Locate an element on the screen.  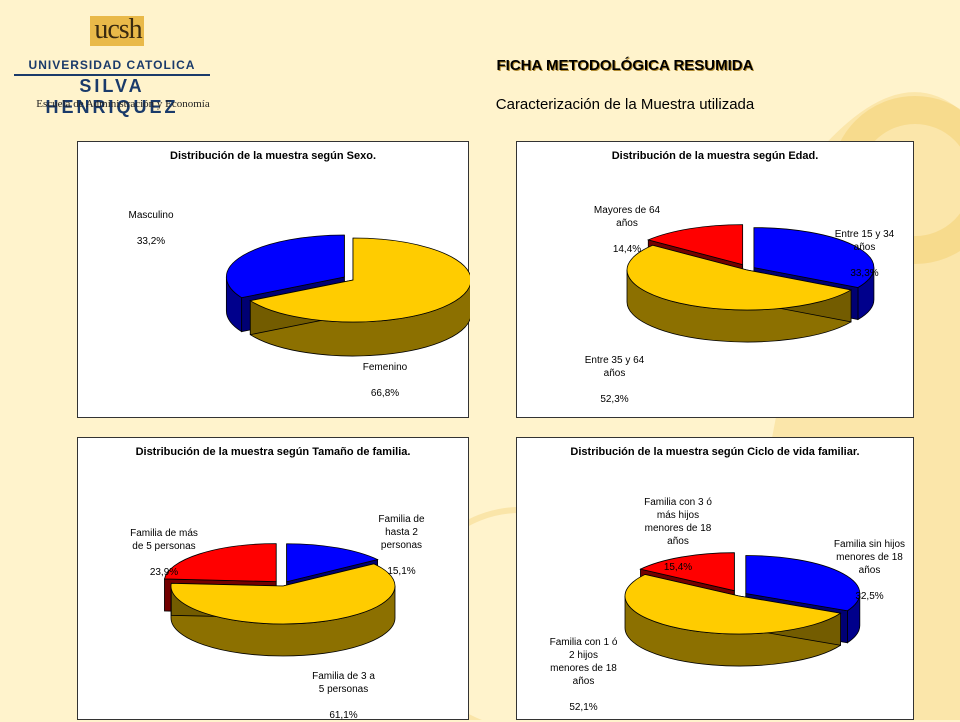
slice-category: Familia de hasta 2 personas is located at coordinates (401, 532).